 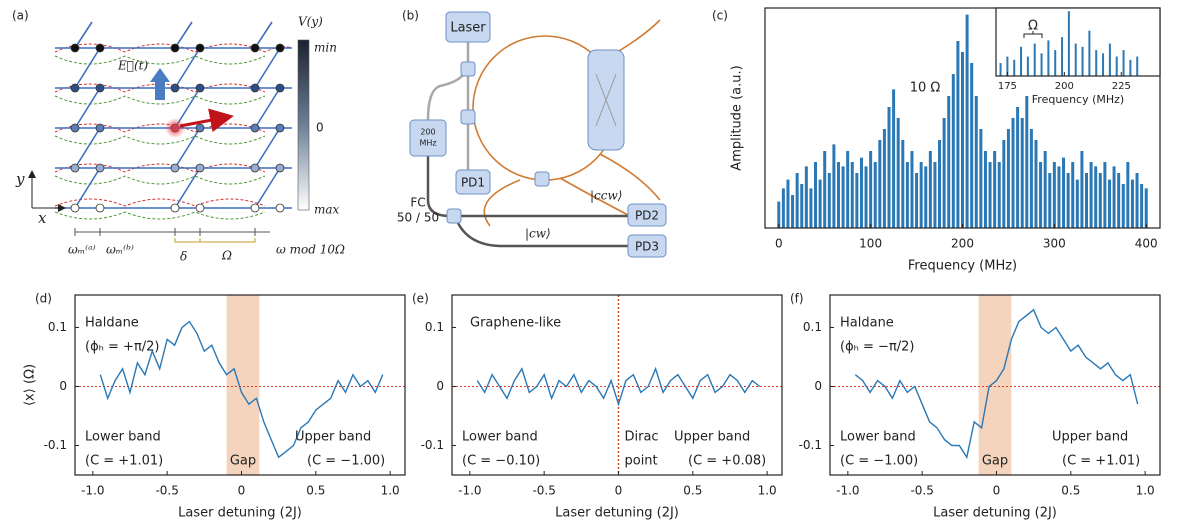 I want to click on x-tick-label: 400, so click(x=1146, y=244).